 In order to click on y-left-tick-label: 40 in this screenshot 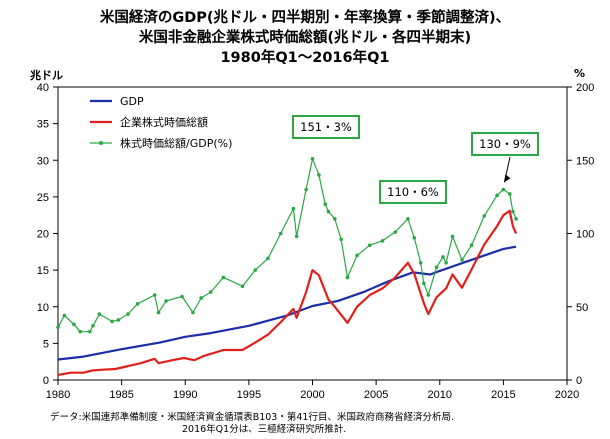, I will do `click(43, 88)`.